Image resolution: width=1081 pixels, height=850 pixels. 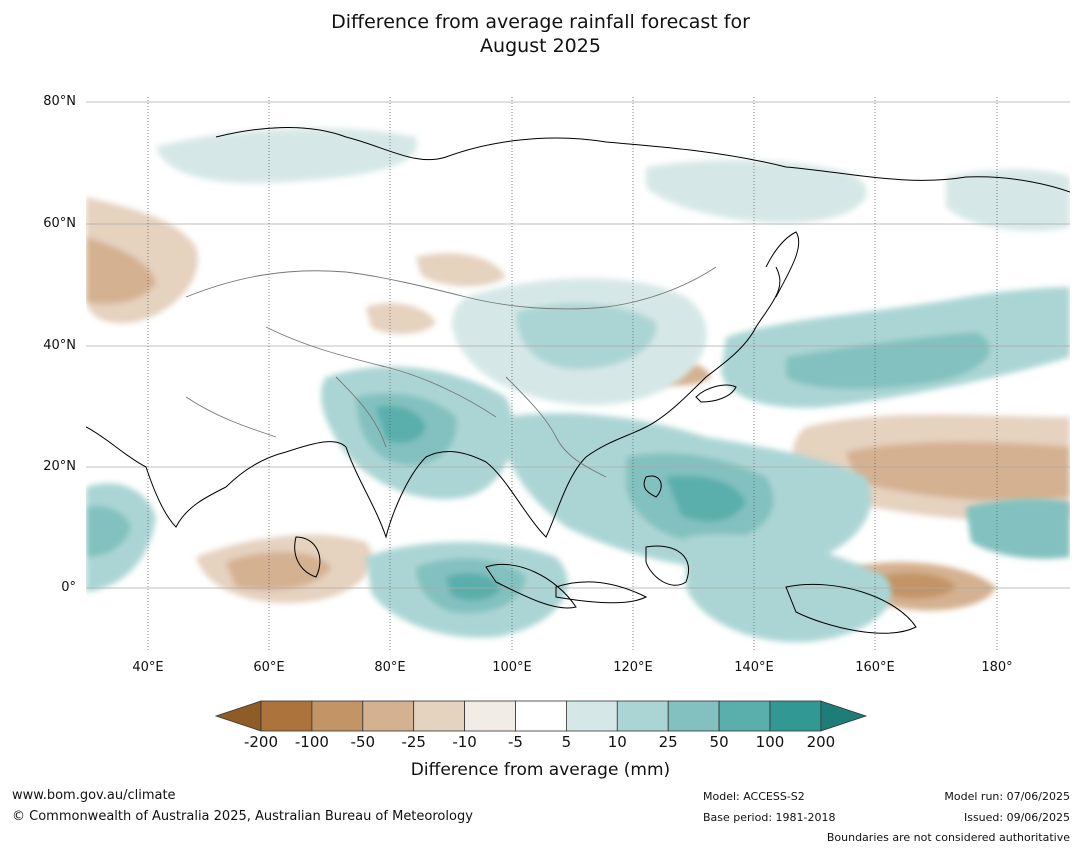 What do you see at coordinates (875, 667) in the screenshot?
I see `lon-label-160e: 160°E` at bounding box center [875, 667].